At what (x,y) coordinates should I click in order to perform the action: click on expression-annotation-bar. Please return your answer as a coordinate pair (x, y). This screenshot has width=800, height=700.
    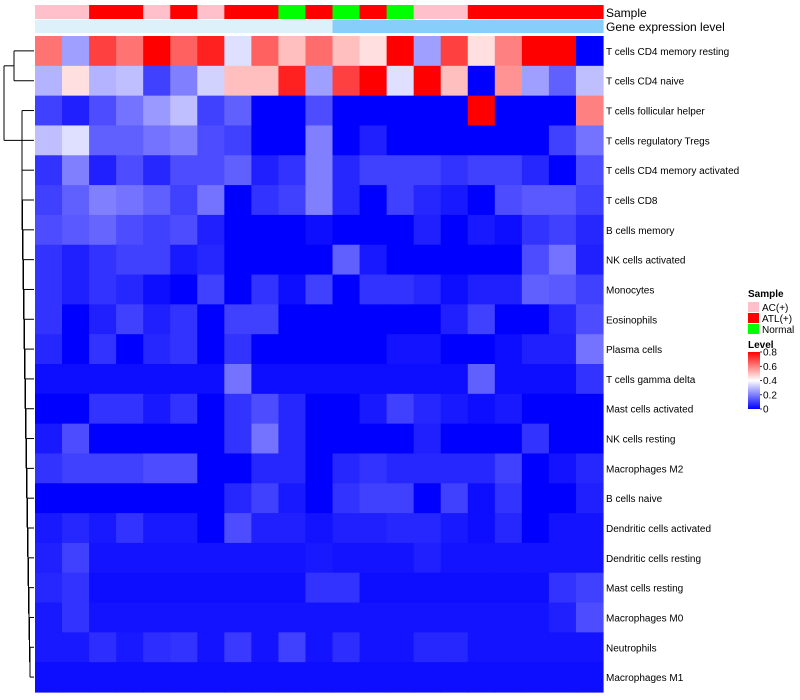
    Looking at the image, I should click on (319, 26).